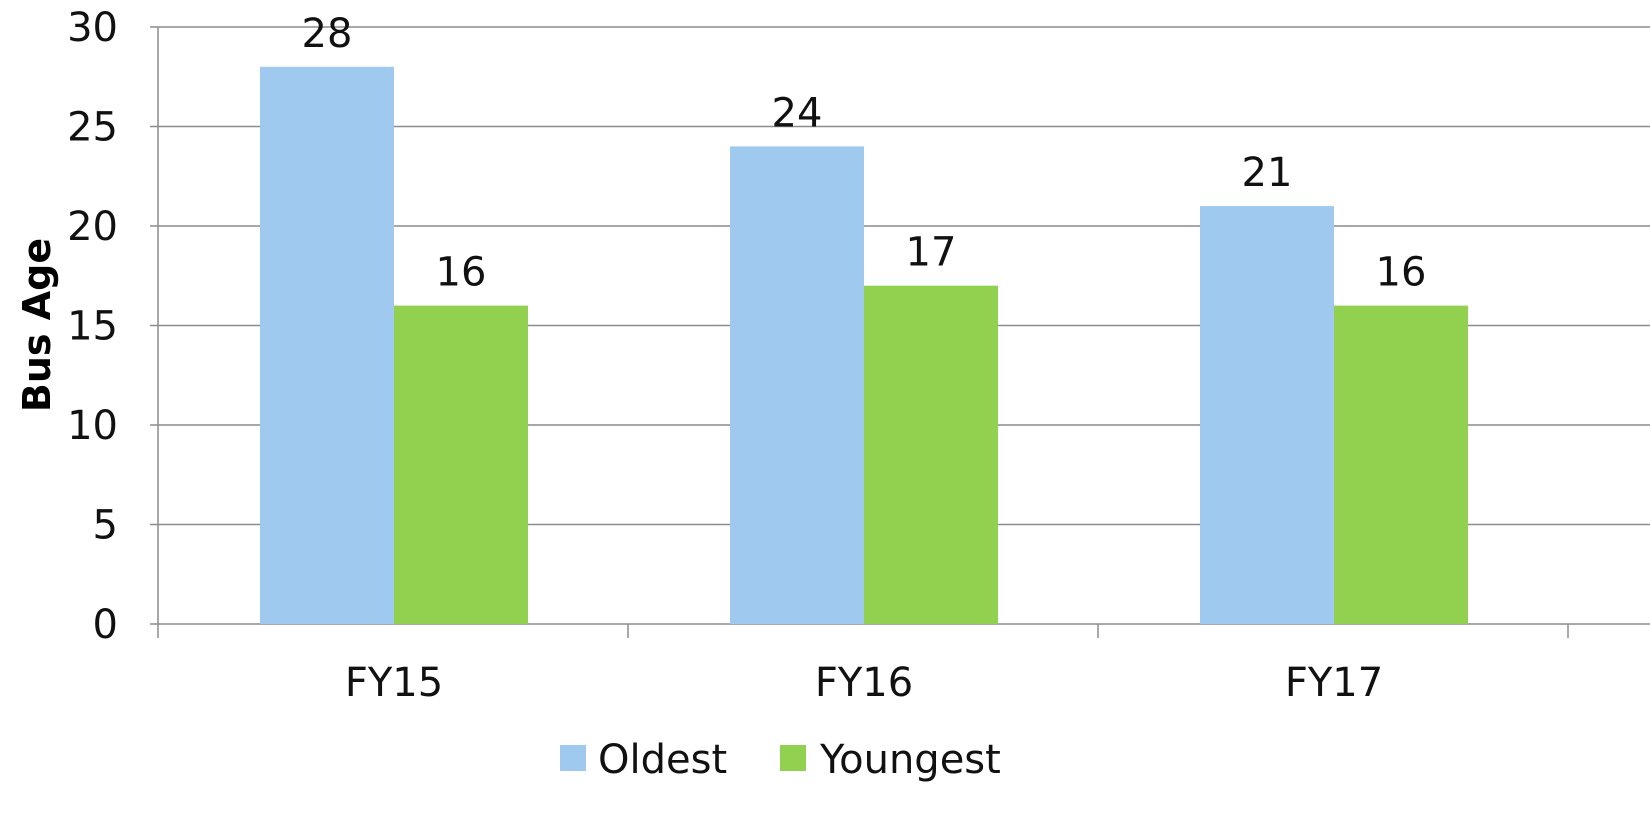 This screenshot has height=823, width=1650. I want to click on y-tick-label: 5, so click(105, 526).